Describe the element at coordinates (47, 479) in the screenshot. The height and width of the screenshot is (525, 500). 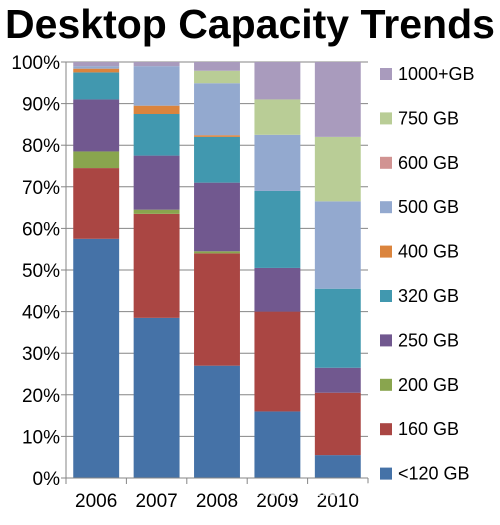
I see `y-tick-label: 0%` at that location.